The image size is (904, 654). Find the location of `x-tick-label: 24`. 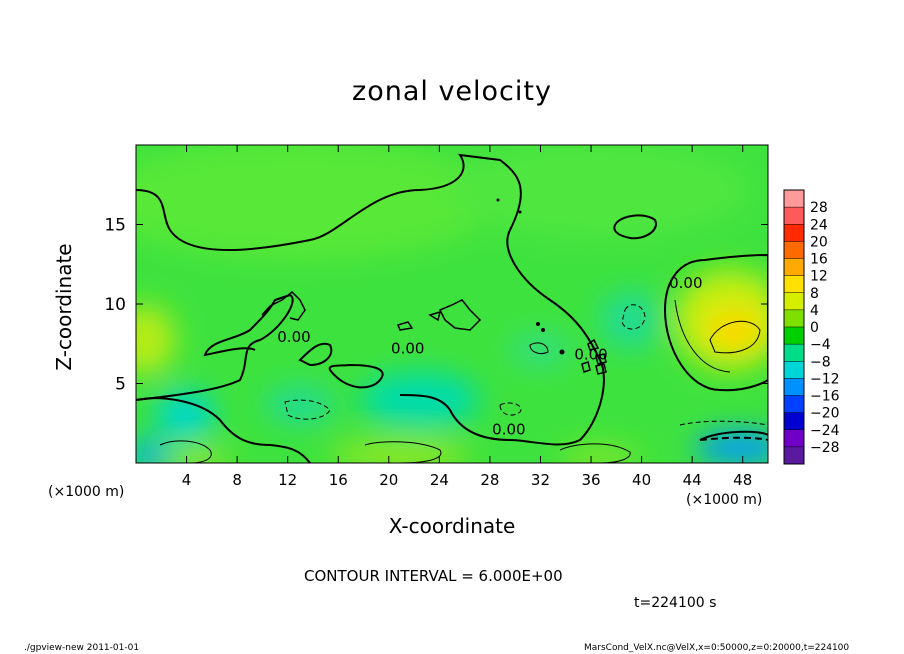

x-tick-label: 24 is located at coordinates (439, 480).